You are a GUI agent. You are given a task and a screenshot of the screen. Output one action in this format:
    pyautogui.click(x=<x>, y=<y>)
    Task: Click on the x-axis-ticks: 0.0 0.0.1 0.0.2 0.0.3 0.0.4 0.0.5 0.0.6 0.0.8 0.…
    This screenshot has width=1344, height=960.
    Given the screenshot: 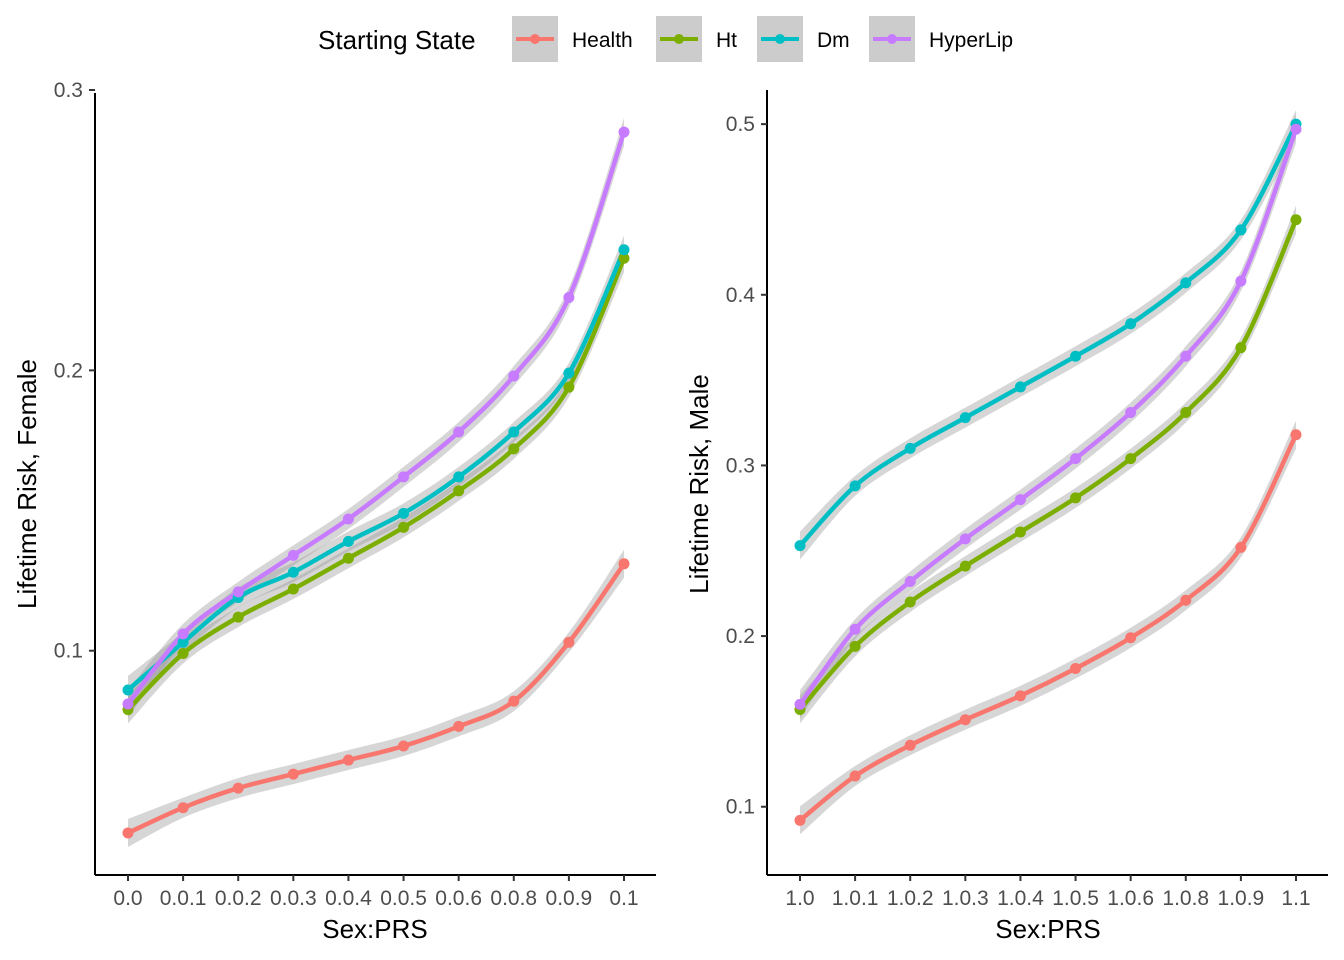 What is the action you would take?
    pyautogui.click(x=376, y=892)
    